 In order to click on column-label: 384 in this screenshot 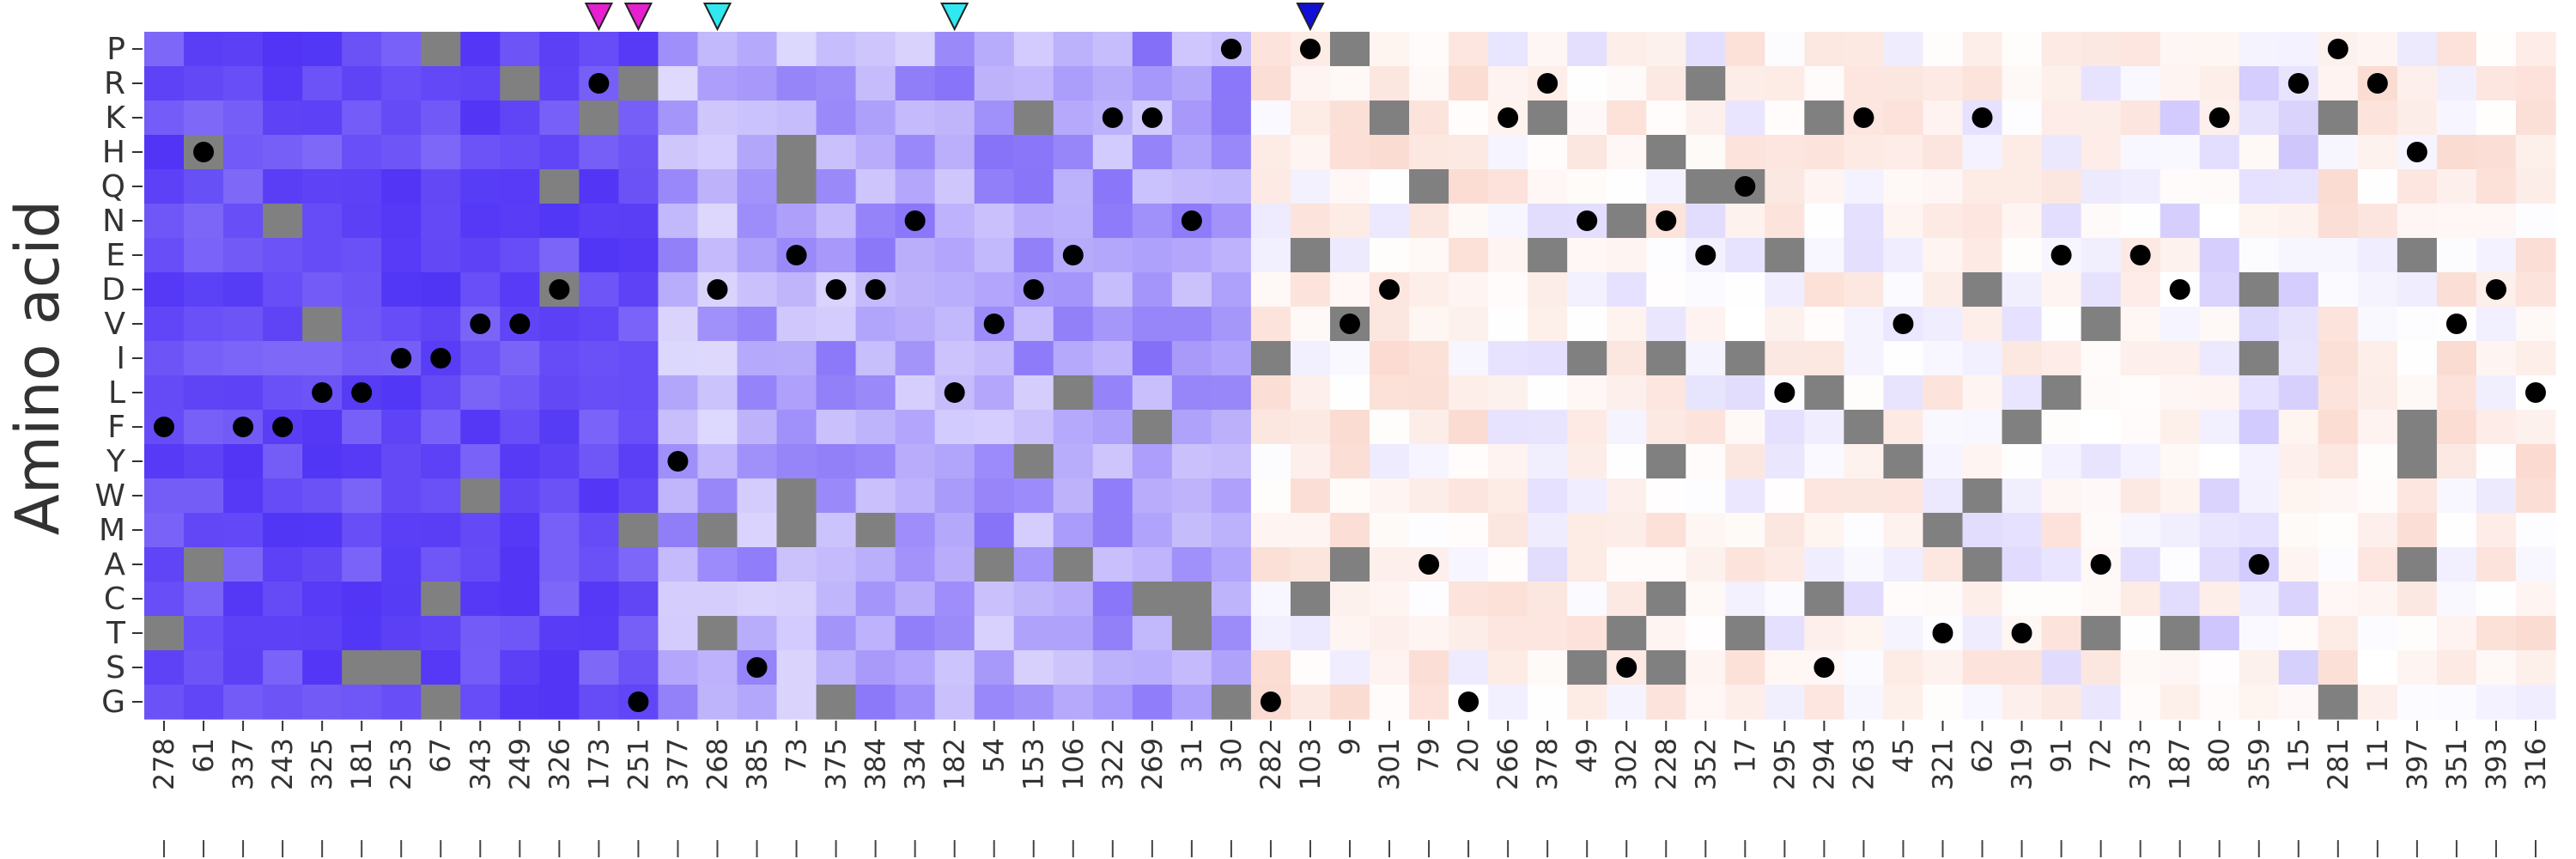, I will do `click(876, 764)`.